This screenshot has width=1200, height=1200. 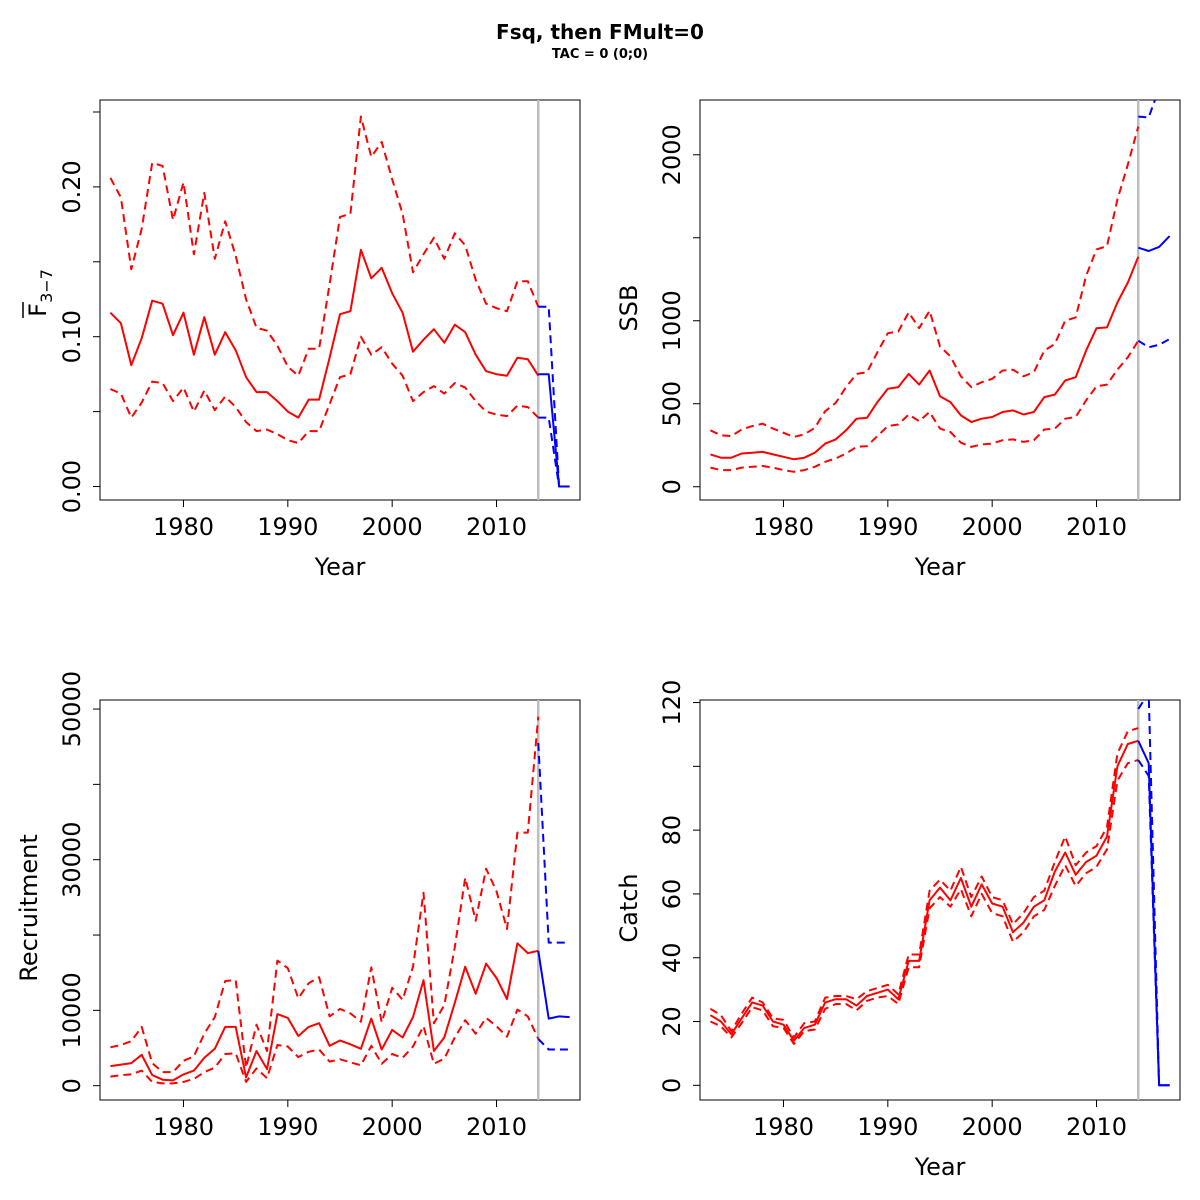 I want to click on y-tick-label: 120, so click(x=672, y=703).